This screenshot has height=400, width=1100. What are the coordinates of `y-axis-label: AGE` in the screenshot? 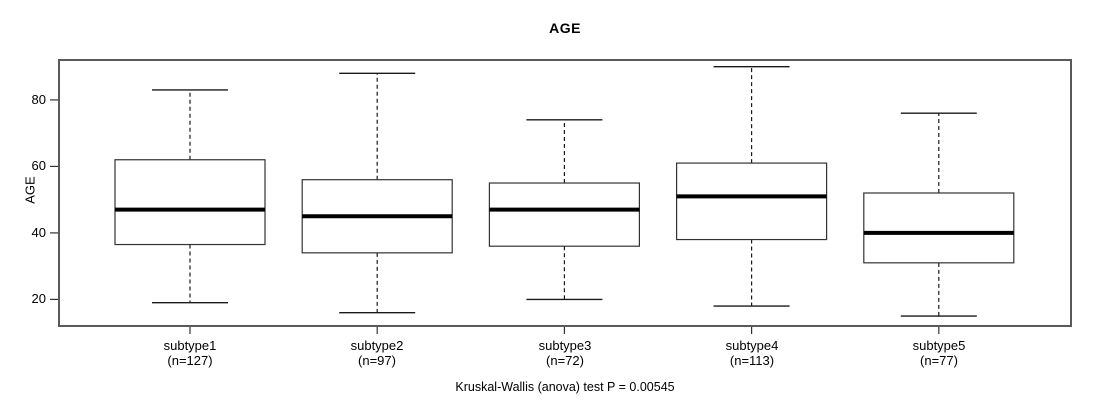 It's located at (30, 190).